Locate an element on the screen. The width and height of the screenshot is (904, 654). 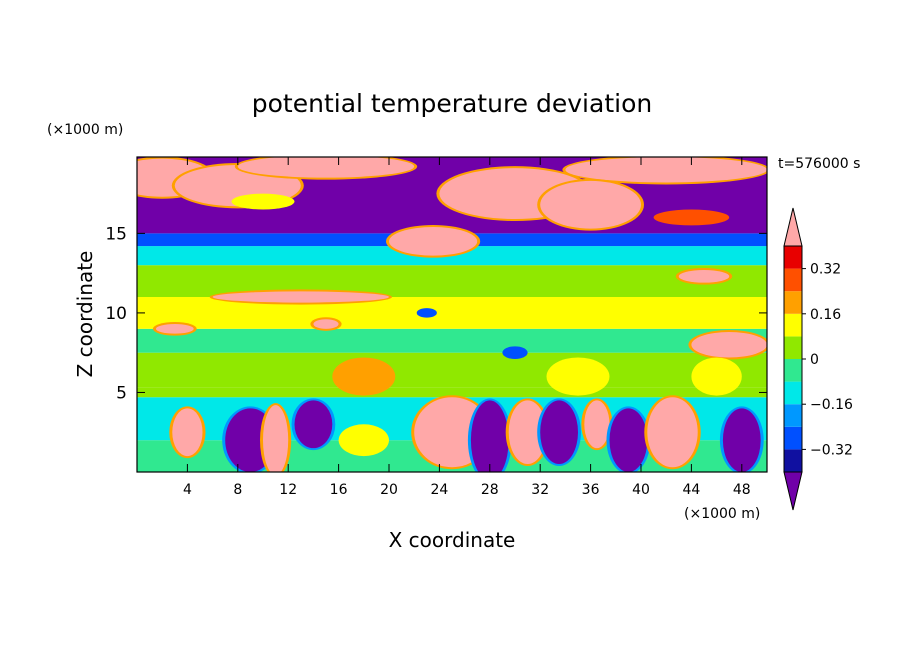
colorbar: 0.32 0.16 0 −0.16 −0.32 is located at coordinates (818, 359).